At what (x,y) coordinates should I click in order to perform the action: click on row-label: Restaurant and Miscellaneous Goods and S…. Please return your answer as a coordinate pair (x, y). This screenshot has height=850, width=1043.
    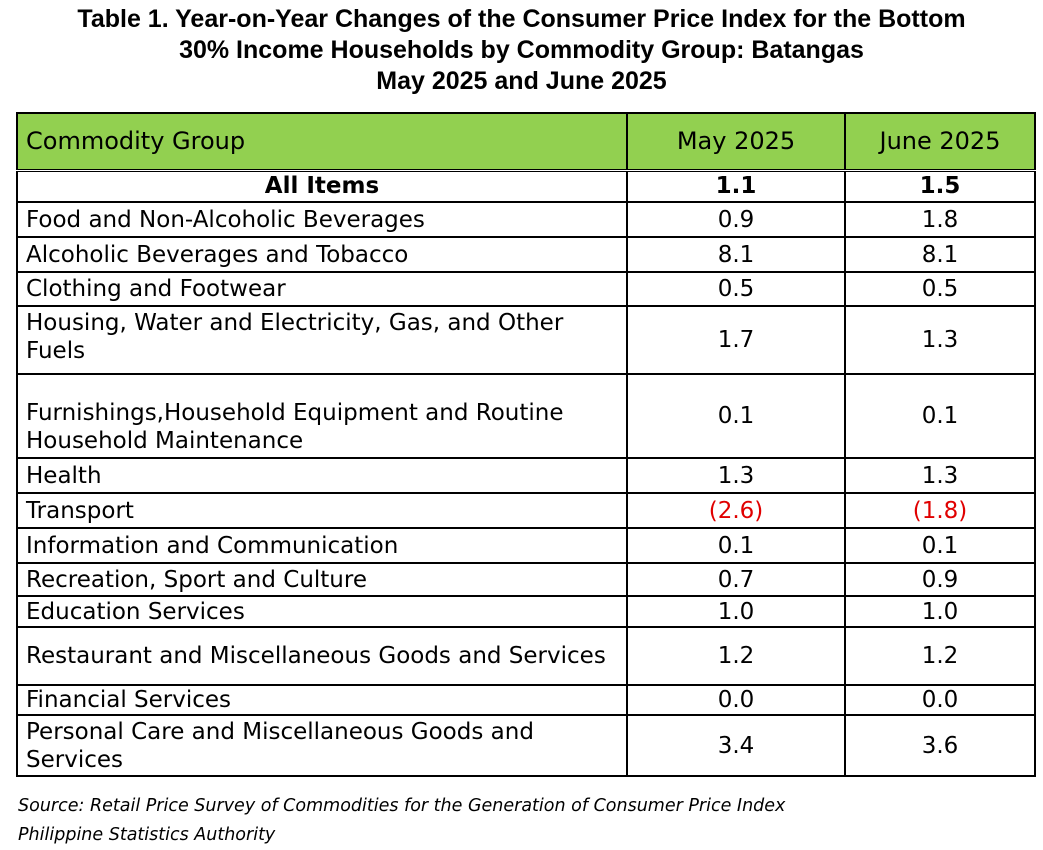
    Looking at the image, I should click on (322, 656).